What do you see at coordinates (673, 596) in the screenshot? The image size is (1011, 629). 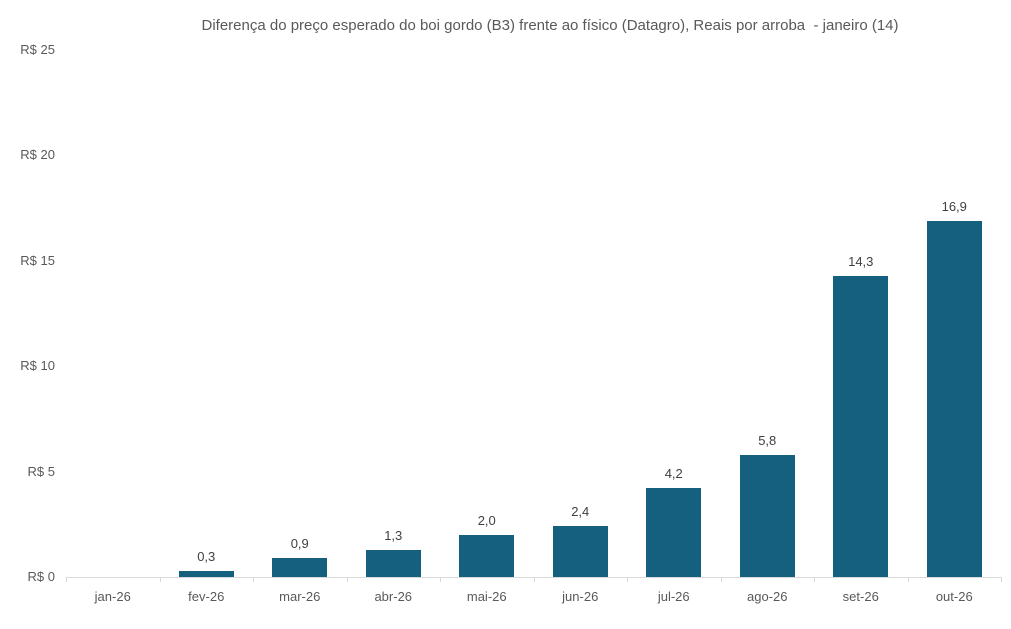 I see `x-axis-tick-label: jul-26` at bounding box center [673, 596].